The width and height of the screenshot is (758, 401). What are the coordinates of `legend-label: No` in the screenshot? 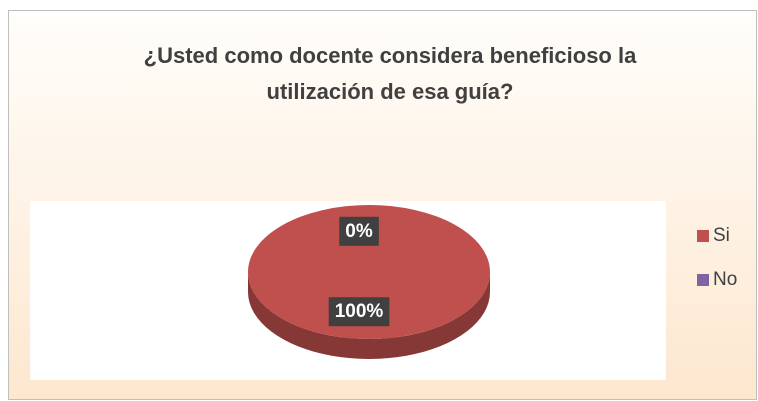 It's located at (725, 279).